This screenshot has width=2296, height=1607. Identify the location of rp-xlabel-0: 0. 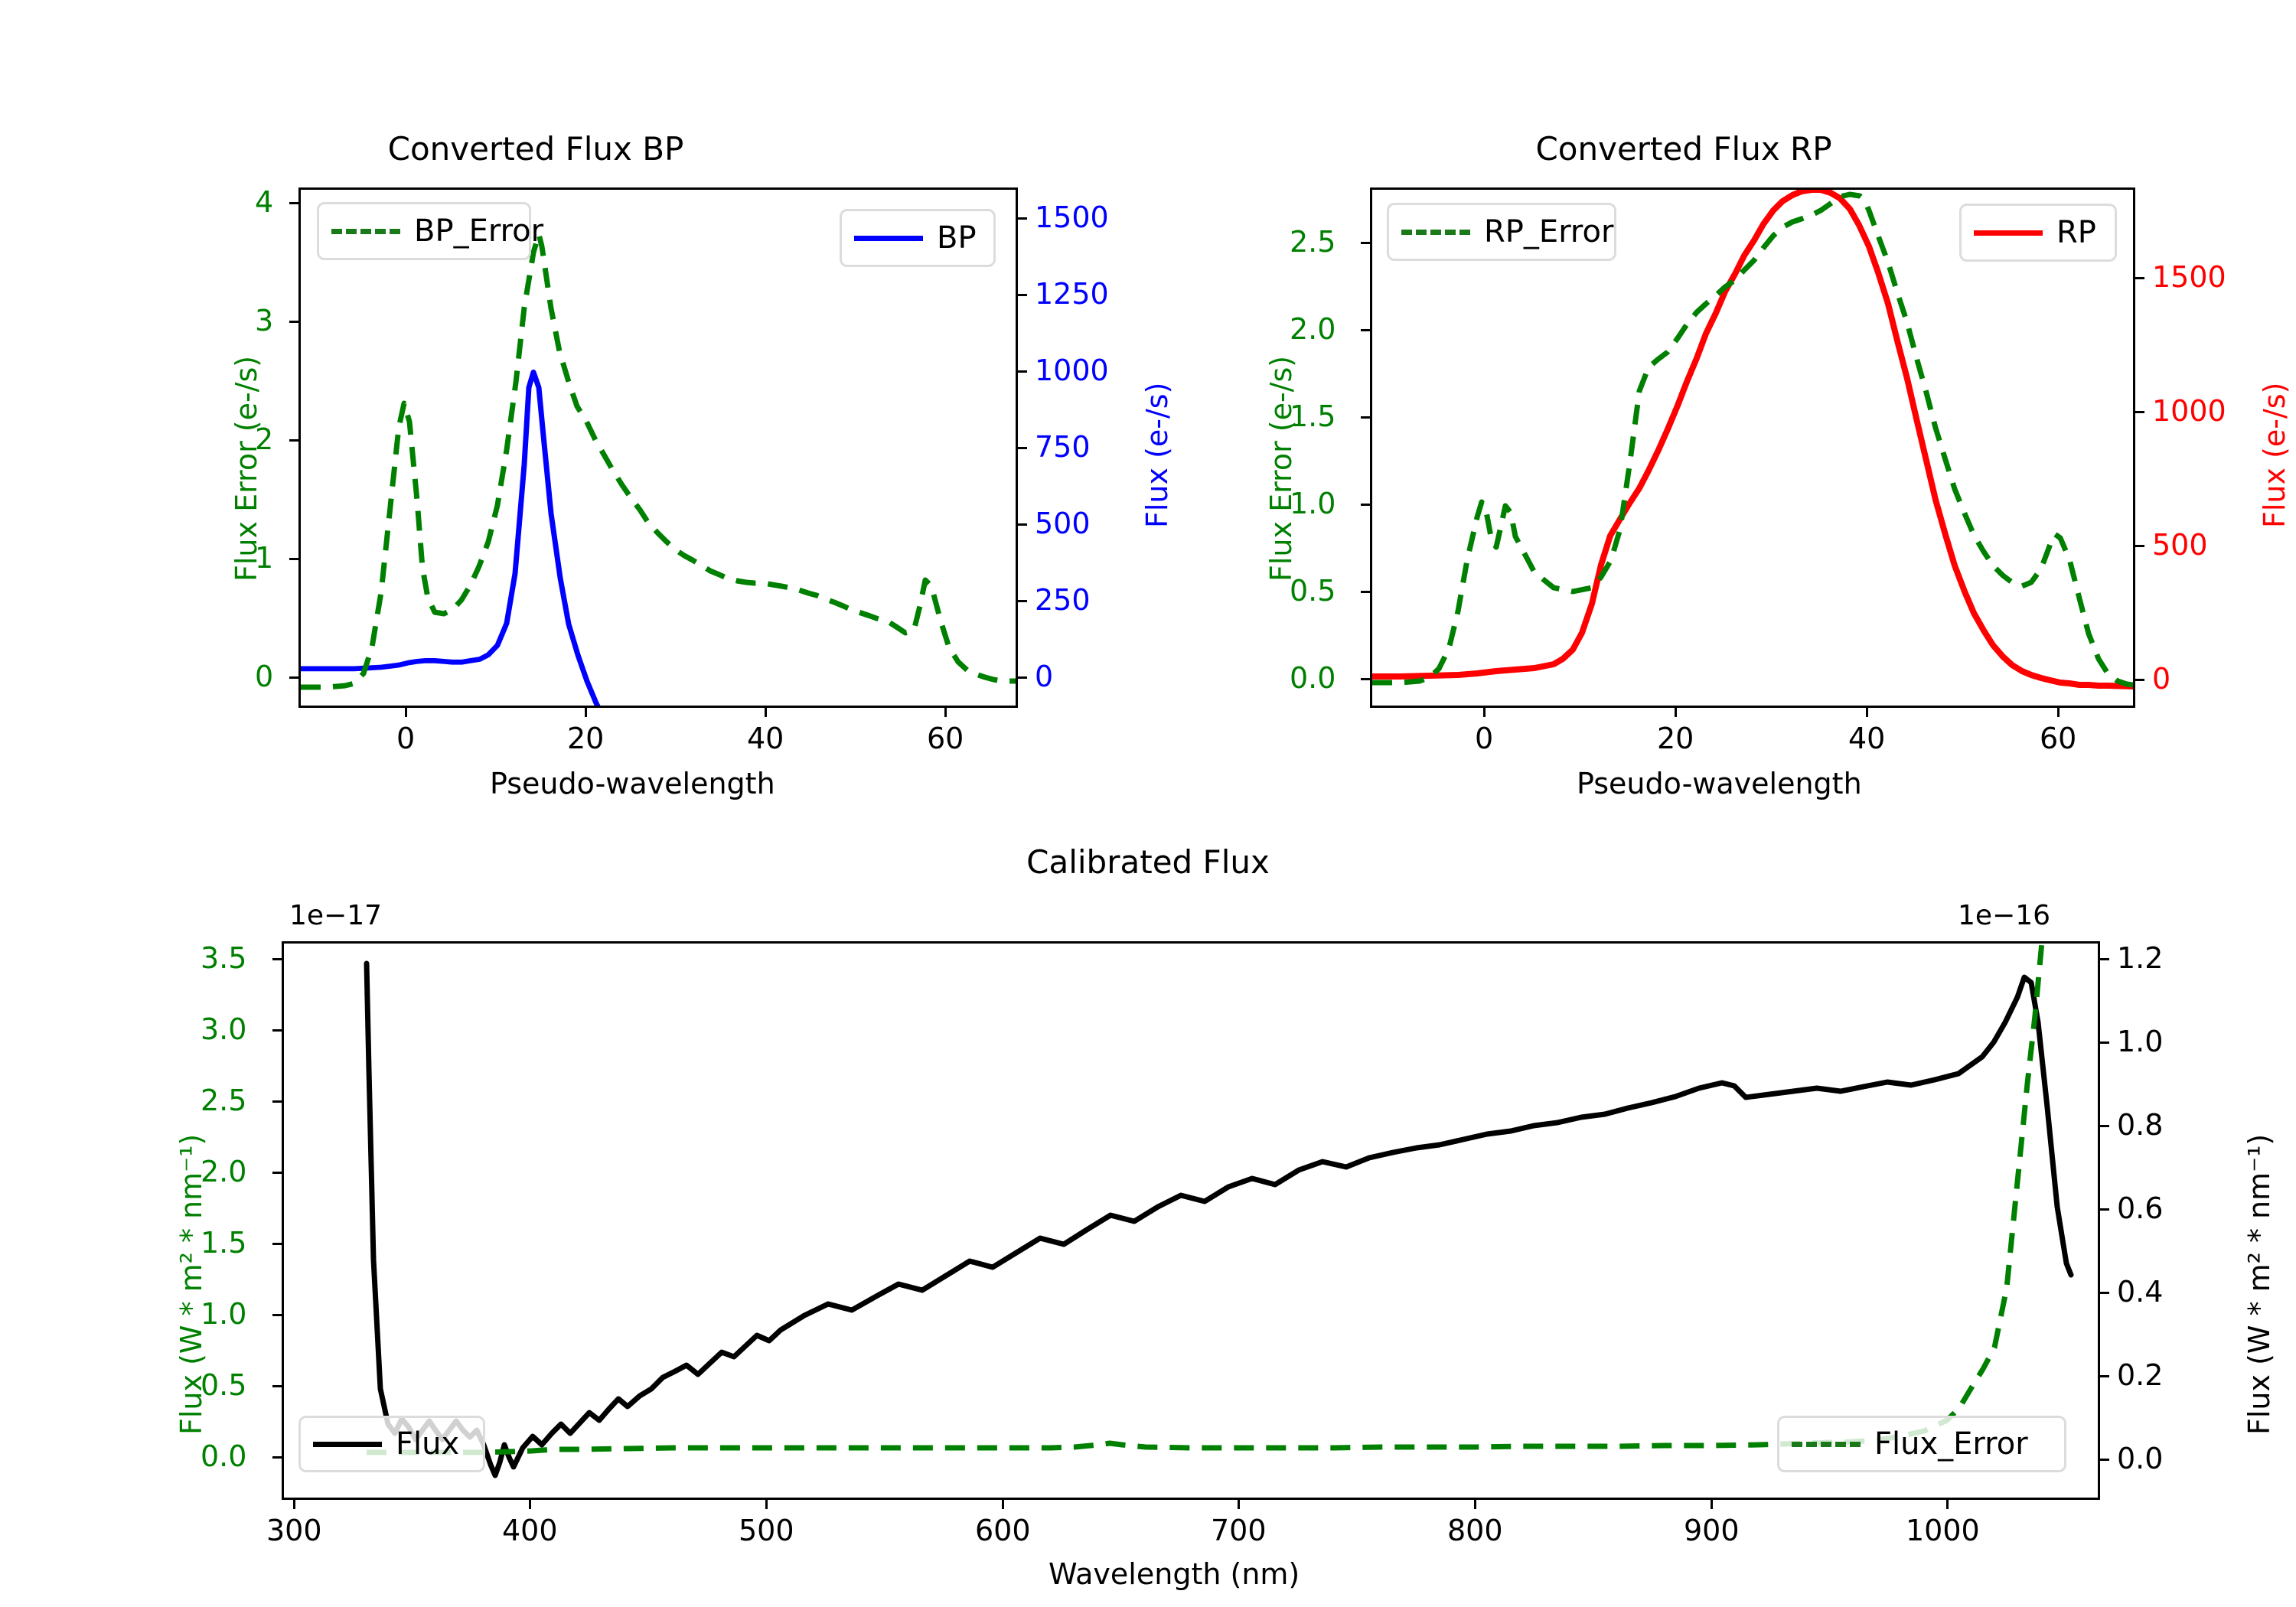
(1484, 738).